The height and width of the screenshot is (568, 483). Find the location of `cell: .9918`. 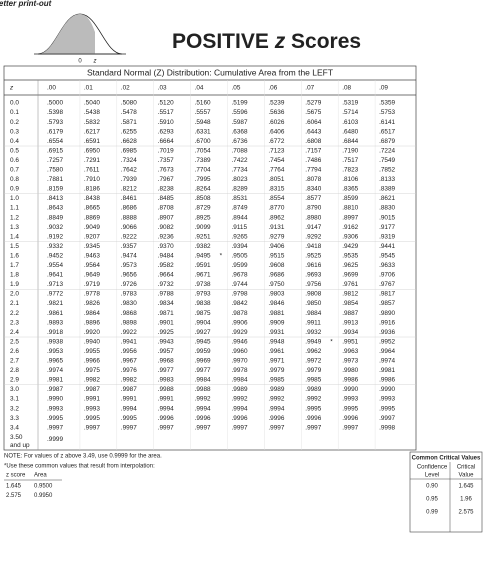

cell: .9918 is located at coordinates (55, 332).